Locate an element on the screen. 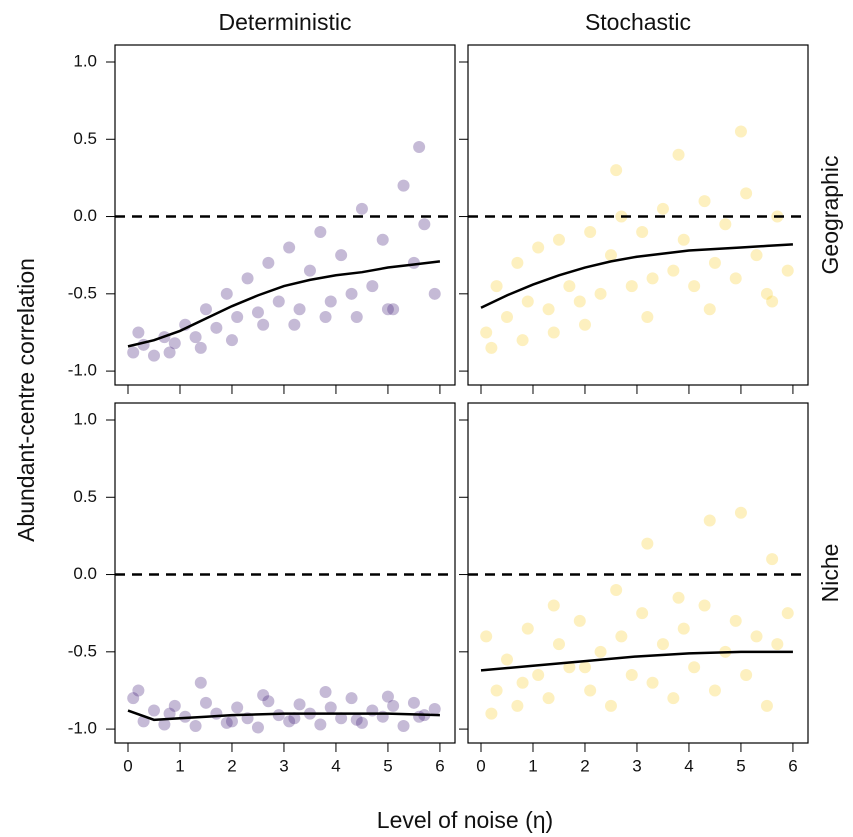  x-tick-label: 4 is located at coordinates (335, 765).